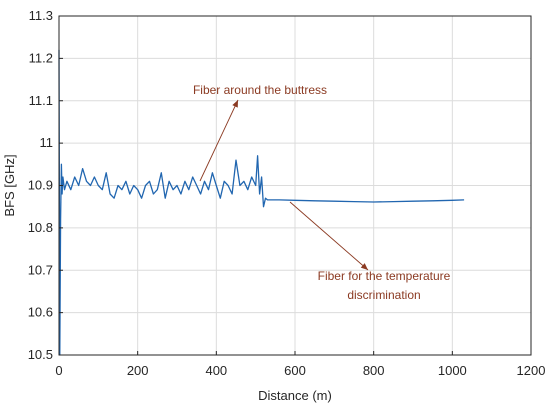  What do you see at coordinates (295, 370) in the screenshot?
I see `x-tick-label: 600` at bounding box center [295, 370].